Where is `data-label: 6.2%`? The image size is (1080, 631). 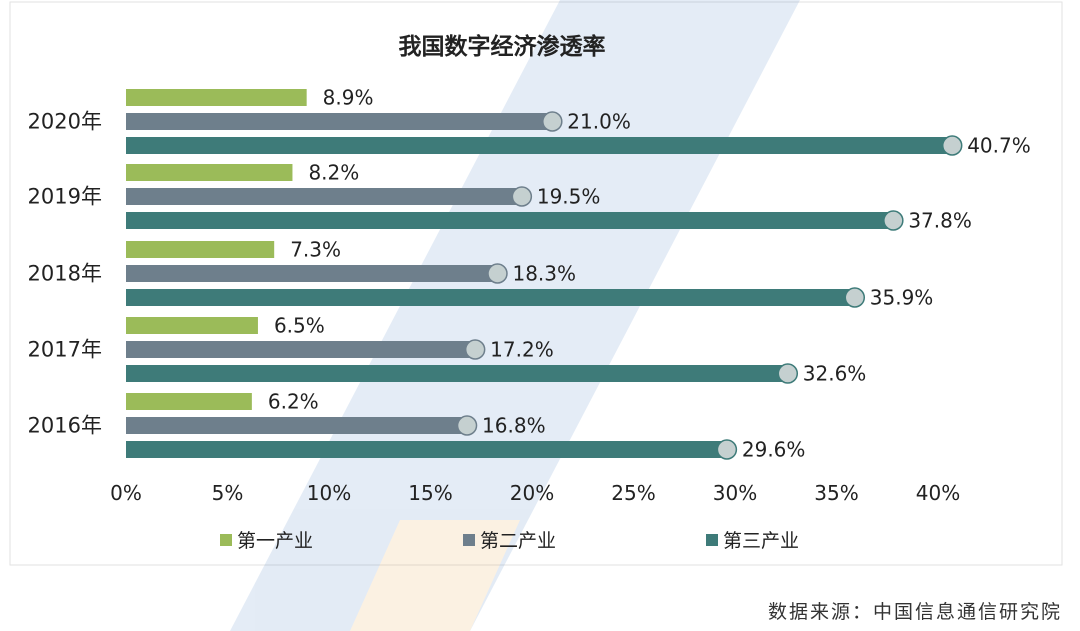 data-label: 6.2% is located at coordinates (293, 402).